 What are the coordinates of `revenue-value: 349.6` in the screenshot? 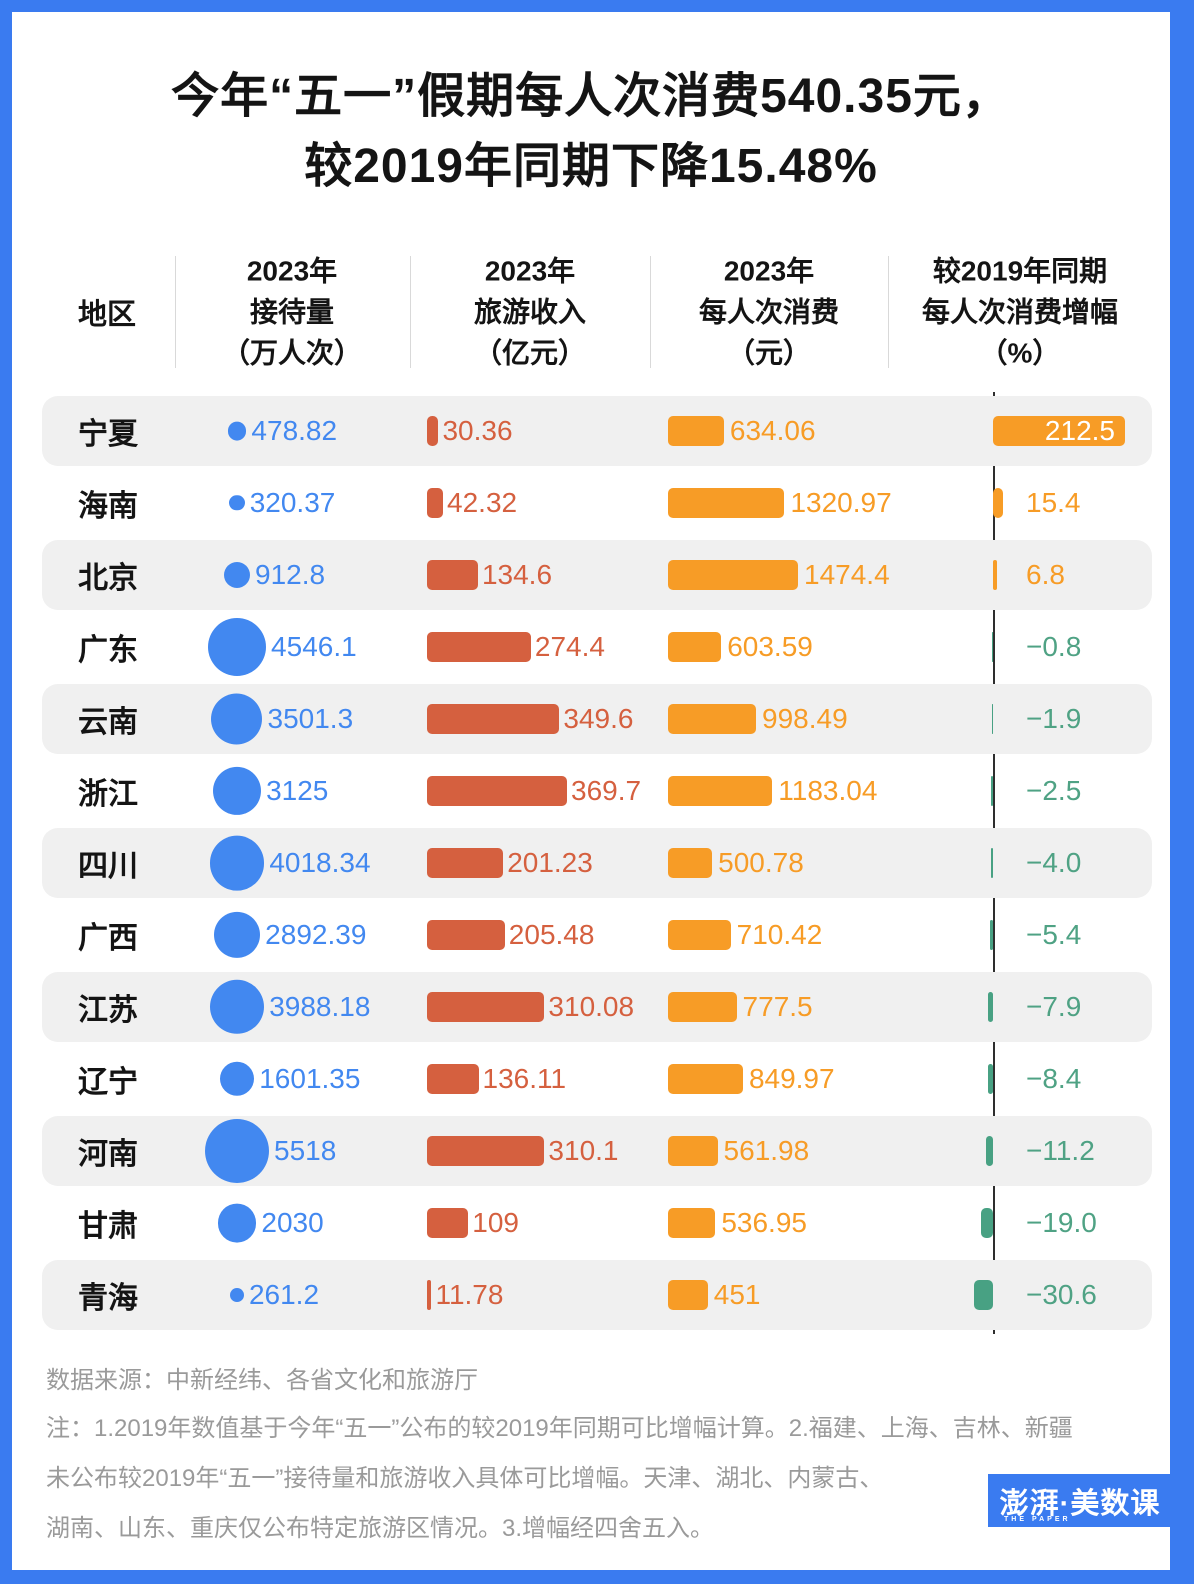 It's located at (598, 718).